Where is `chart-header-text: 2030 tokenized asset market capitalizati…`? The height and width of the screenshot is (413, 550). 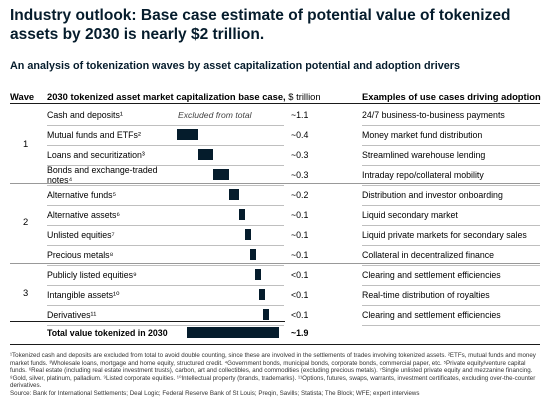 chart-header-text: 2030 tokenized asset market capitalizati… is located at coordinates (166, 96).